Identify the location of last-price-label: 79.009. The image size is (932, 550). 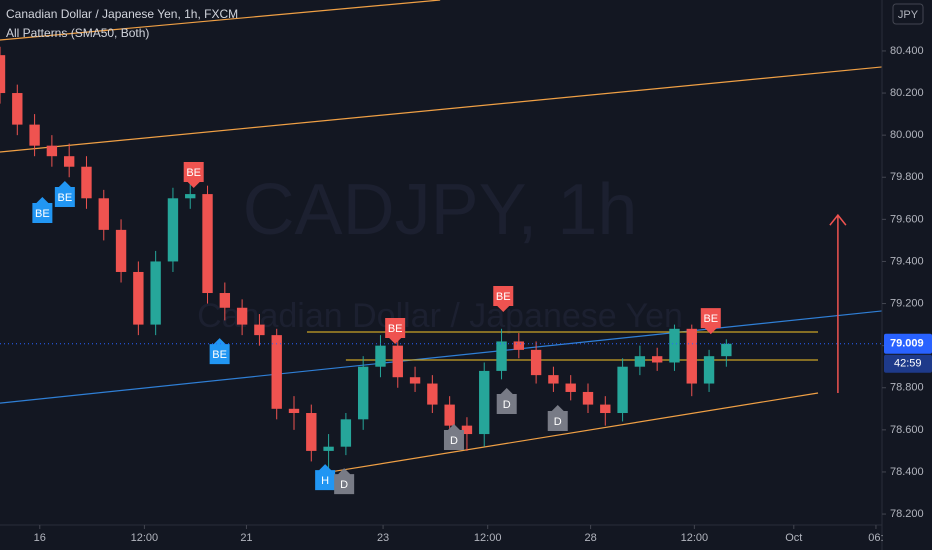
(907, 344).